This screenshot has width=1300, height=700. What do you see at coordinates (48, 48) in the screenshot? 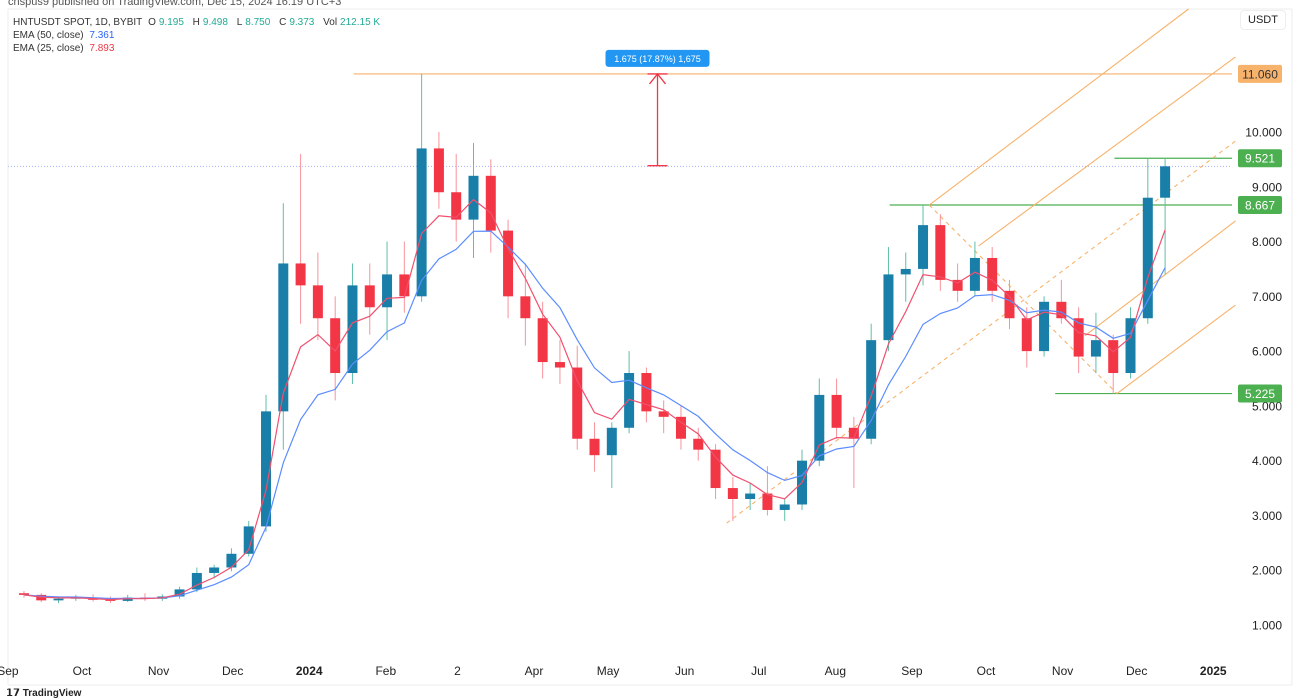
I see `ema25-label: EMA (25, close)` at bounding box center [48, 48].